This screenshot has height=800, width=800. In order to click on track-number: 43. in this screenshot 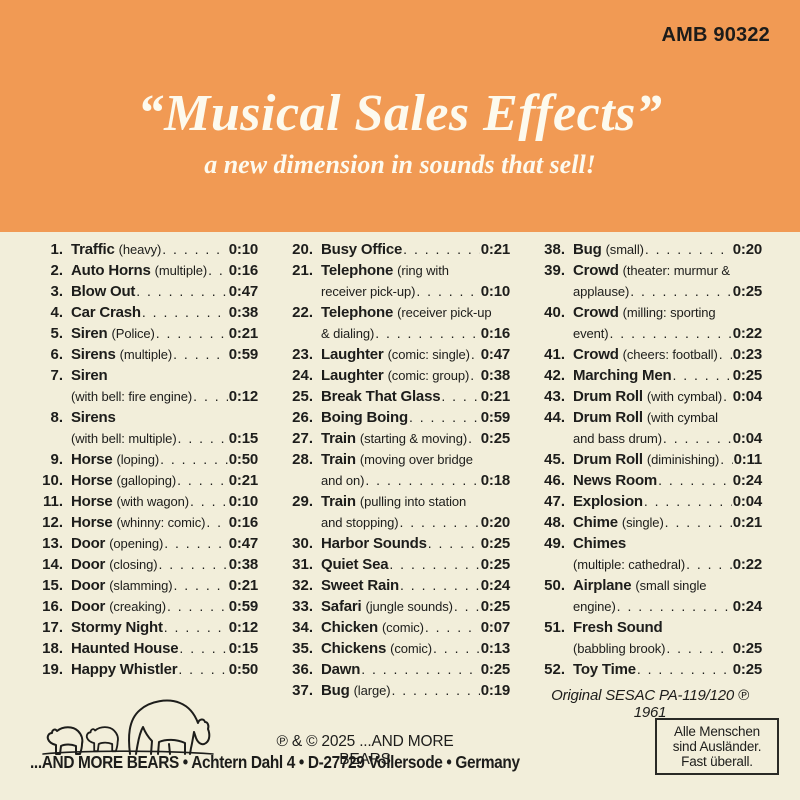, I will do `click(554, 396)`.